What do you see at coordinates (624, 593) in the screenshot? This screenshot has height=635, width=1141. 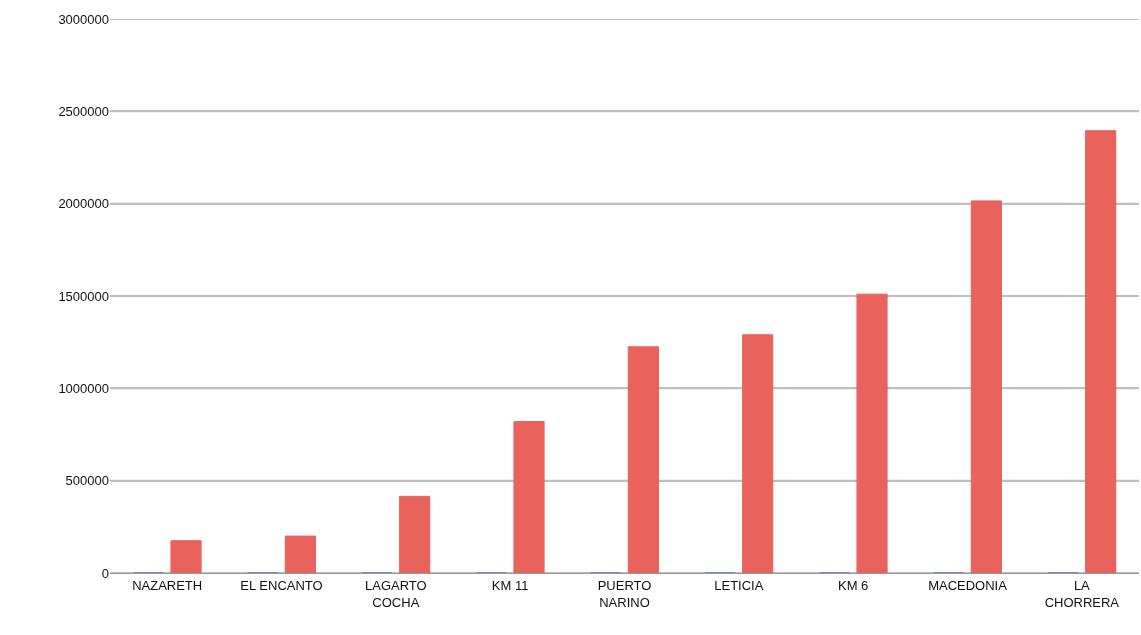 I see `x-tick-label: PUERTO NARINO` at bounding box center [624, 593].